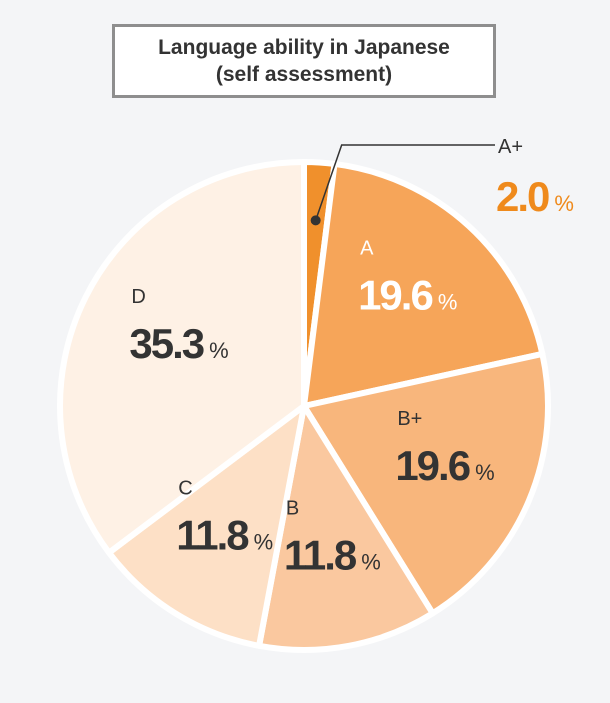 This screenshot has width=610, height=703. What do you see at coordinates (224, 535) in the screenshot?
I see `slice-value-c: 11.8%` at bounding box center [224, 535].